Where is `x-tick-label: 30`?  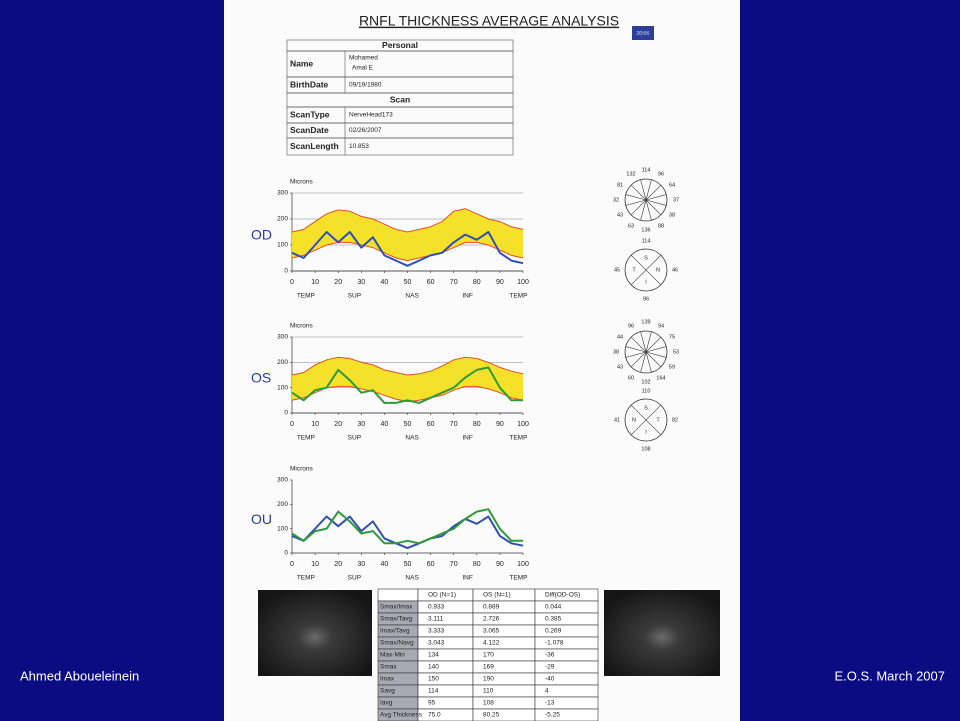
x-tick-label: 30 is located at coordinates (361, 282).